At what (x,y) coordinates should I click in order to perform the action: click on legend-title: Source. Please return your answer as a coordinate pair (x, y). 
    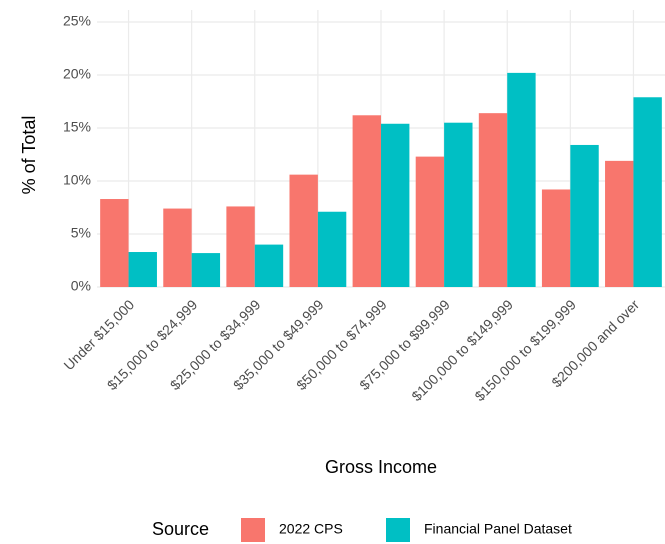
    Looking at the image, I should click on (180, 529).